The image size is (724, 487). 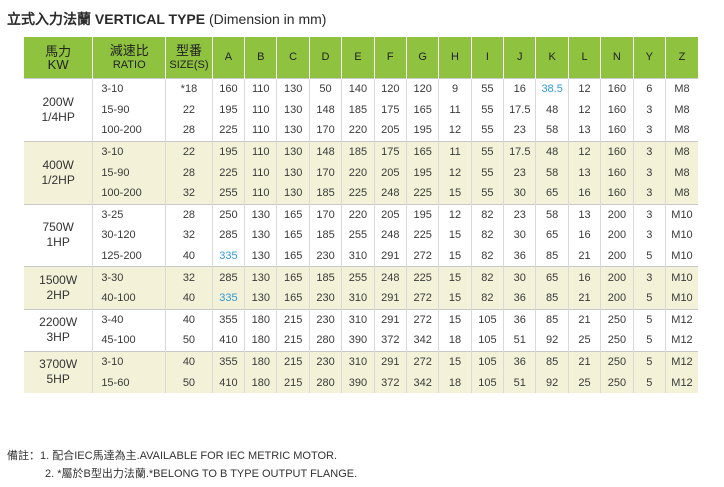 What do you see at coordinates (129, 277) in the screenshot?
I see `ratio-cell: 3-30` at bounding box center [129, 277].